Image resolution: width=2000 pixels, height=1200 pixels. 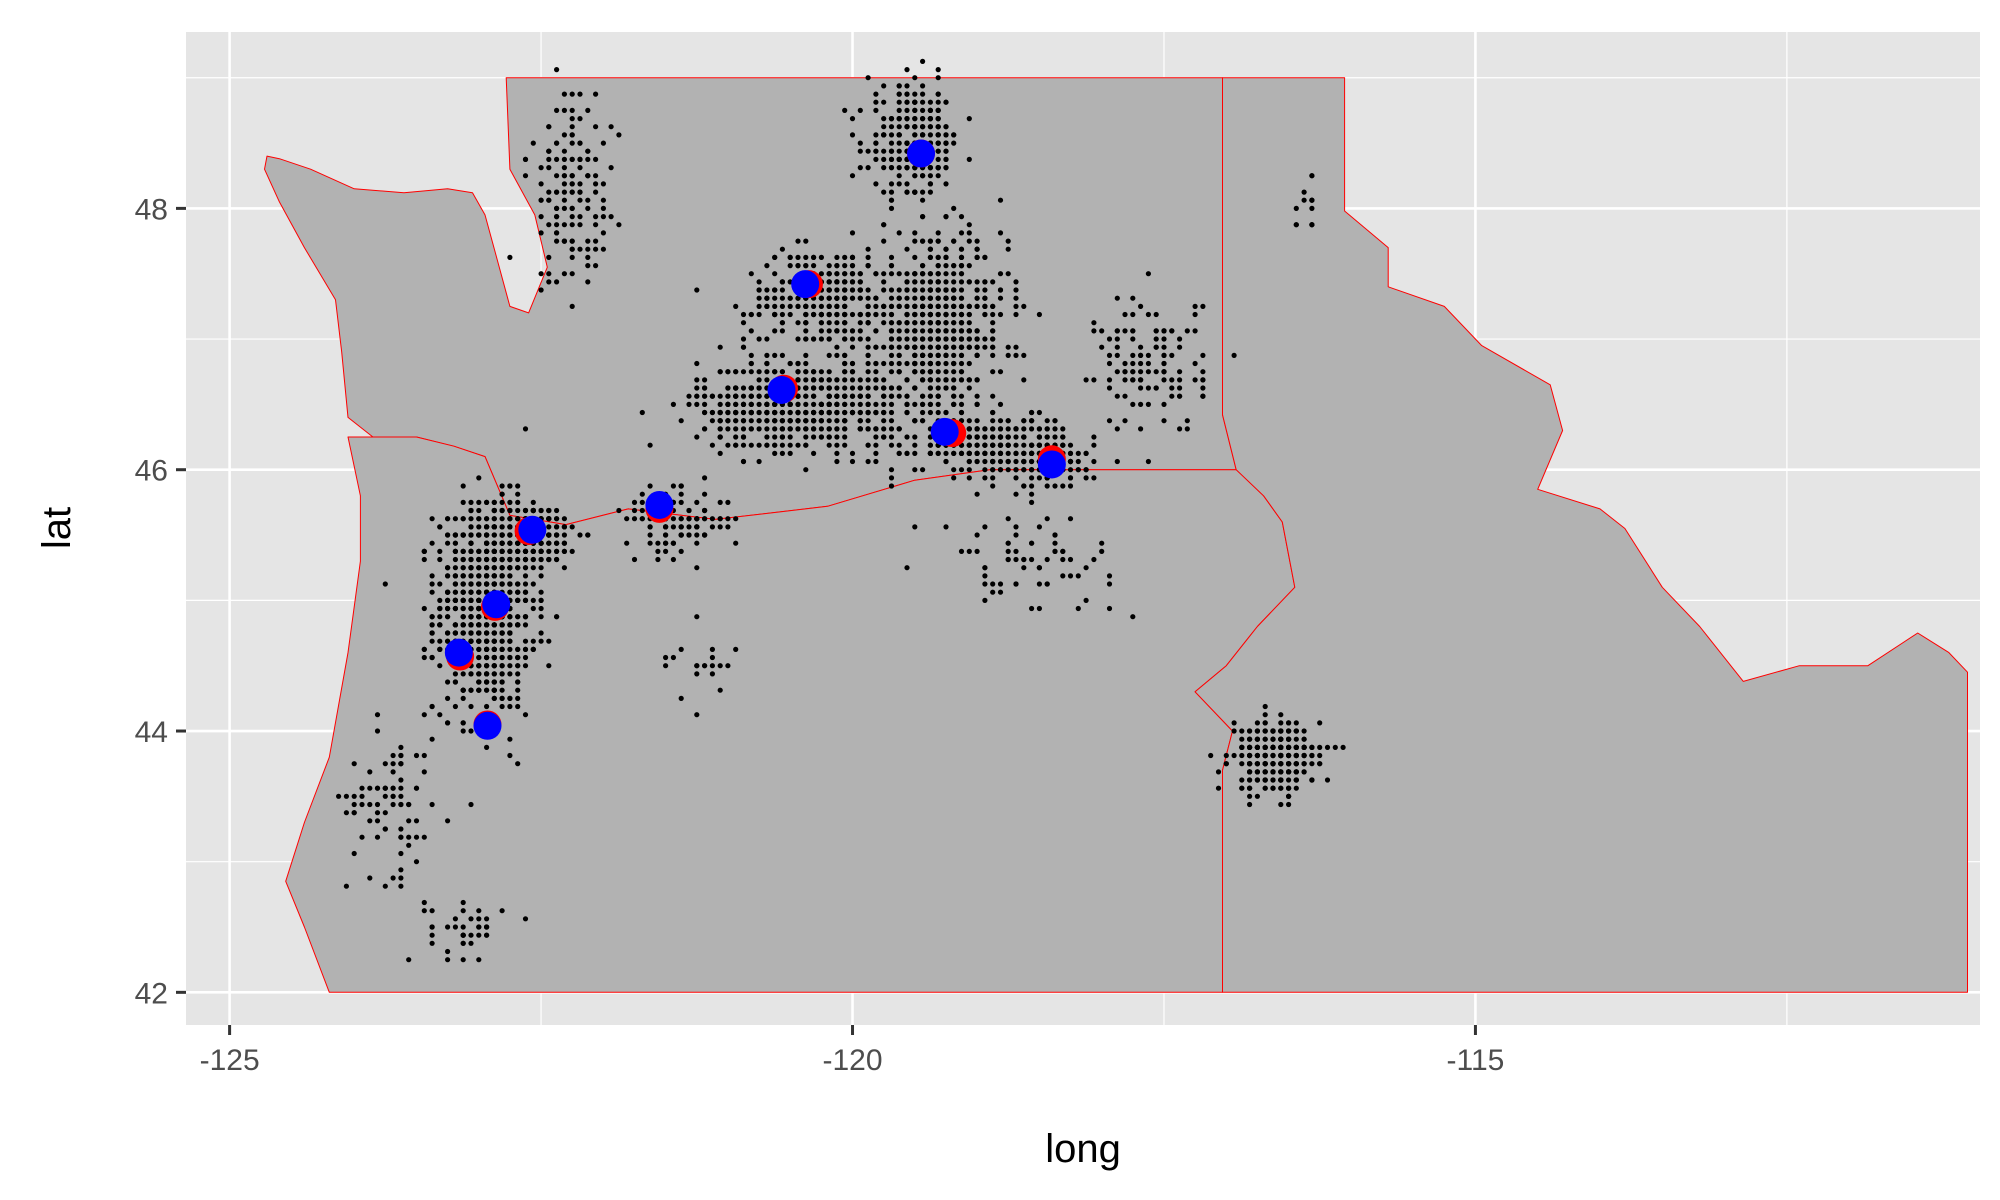 What do you see at coordinates (151, 732) in the screenshot?
I see `y-tick-label: 44` at bounding box center [151, 732].